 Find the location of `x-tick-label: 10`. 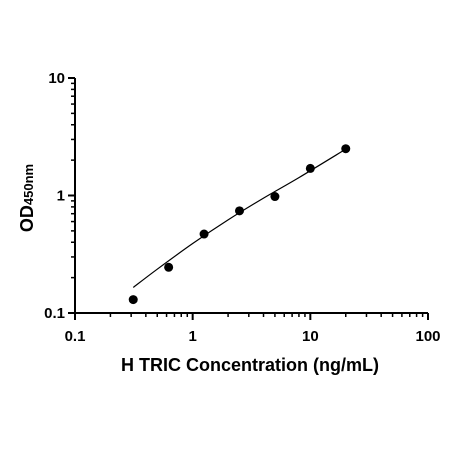

x-tick-label: 10 is located at coordinates (310, 336).